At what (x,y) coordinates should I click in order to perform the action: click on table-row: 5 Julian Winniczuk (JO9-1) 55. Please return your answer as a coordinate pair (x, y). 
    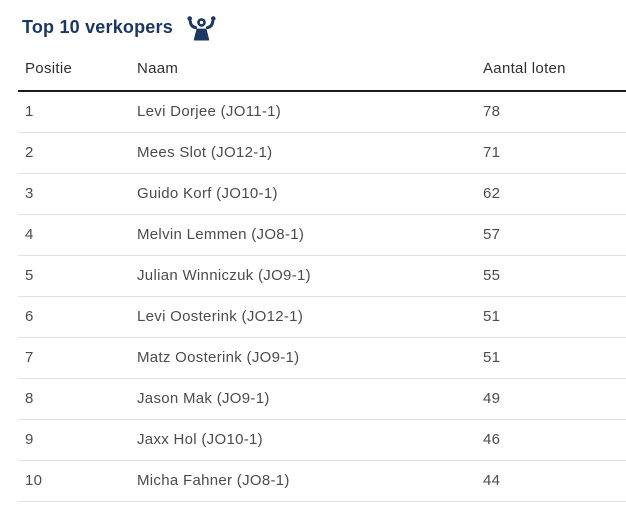
    Looking at the image, I should click on (322, 276).